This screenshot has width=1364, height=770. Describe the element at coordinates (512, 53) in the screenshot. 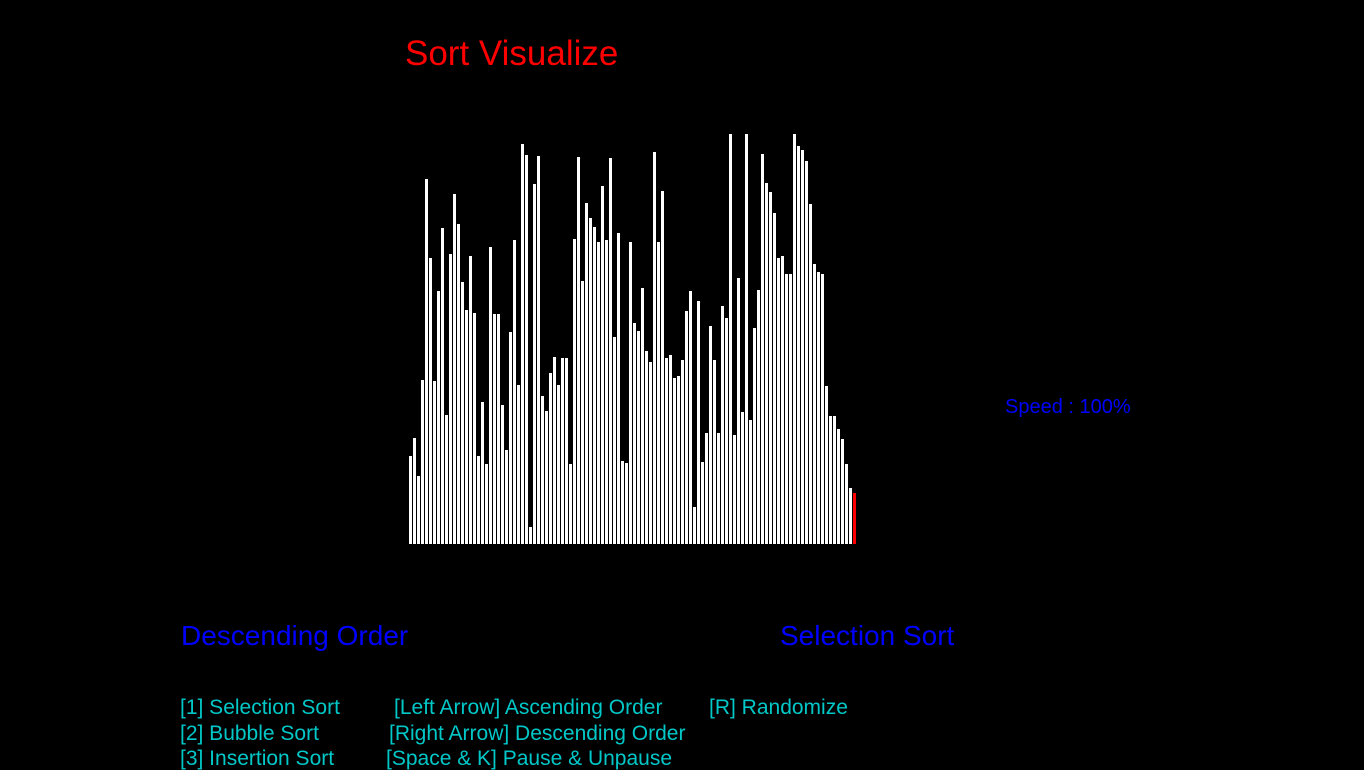

I see `app-title: Sort Visualize` at that location.